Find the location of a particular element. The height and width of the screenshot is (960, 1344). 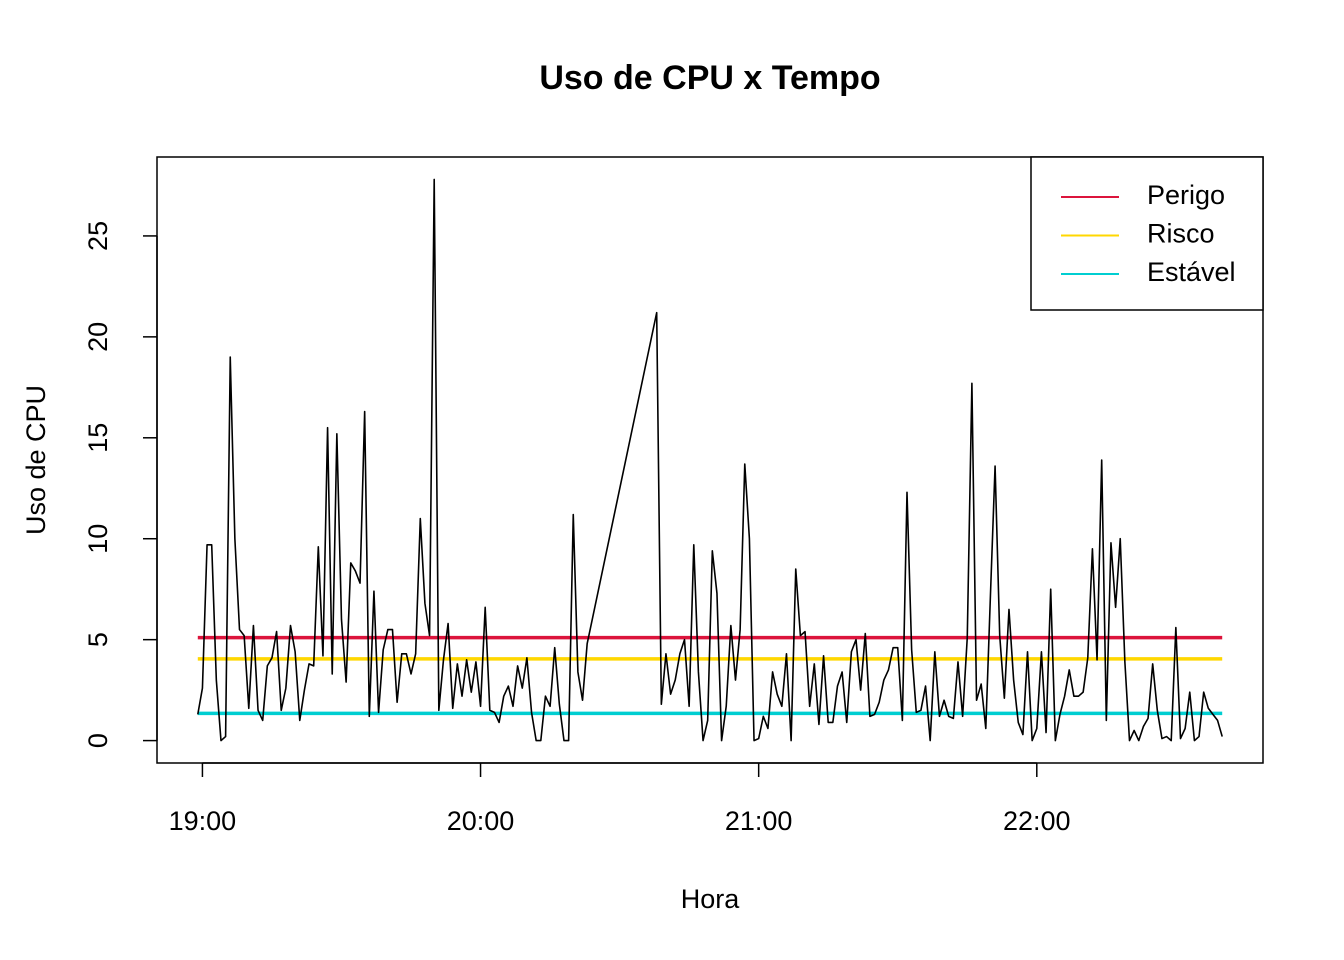

legend-label: Perigo is located at coordinates (1186, 195).